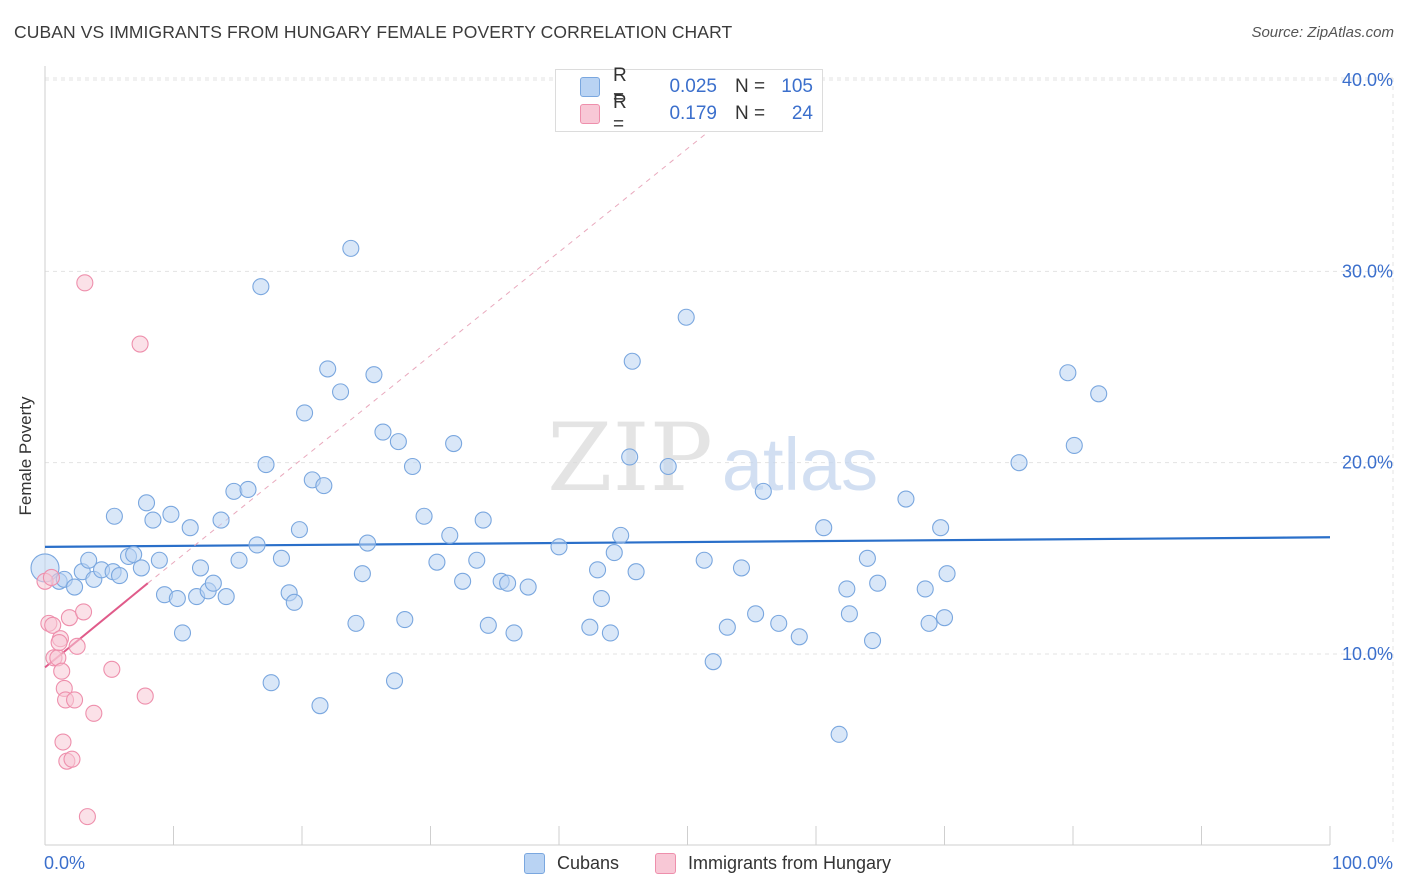  Describe the element at coordinates (797, 86) in the screenshot. I see `legend-n-value: 105` at that location.